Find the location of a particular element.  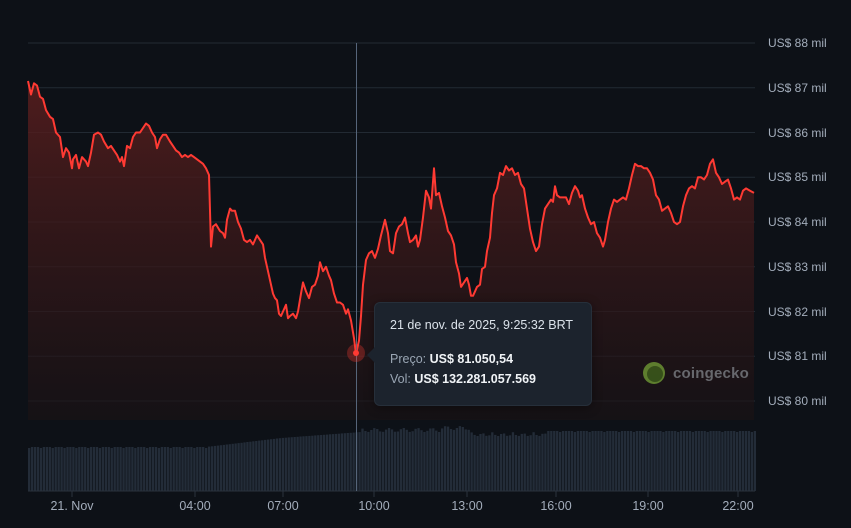

x-axis-label: 21. Nov is located at coordinates (72, 506).